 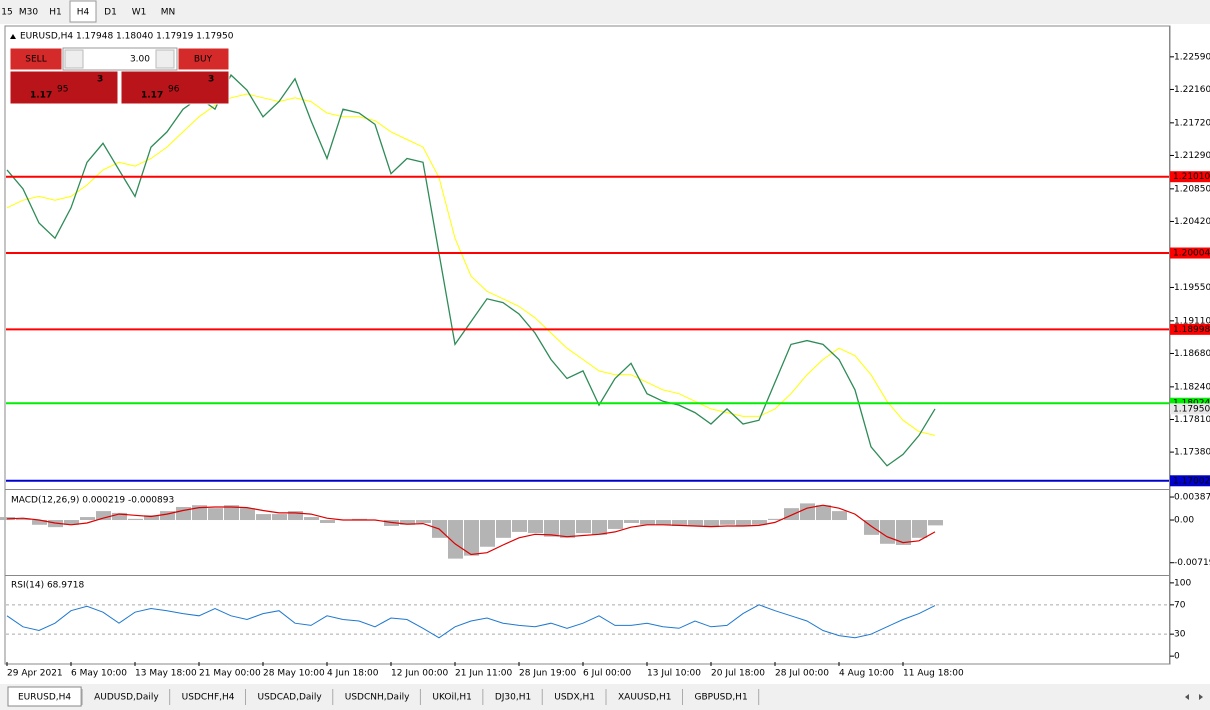 I want to click on timeframe-button: M30, so click(x=28, y=13).